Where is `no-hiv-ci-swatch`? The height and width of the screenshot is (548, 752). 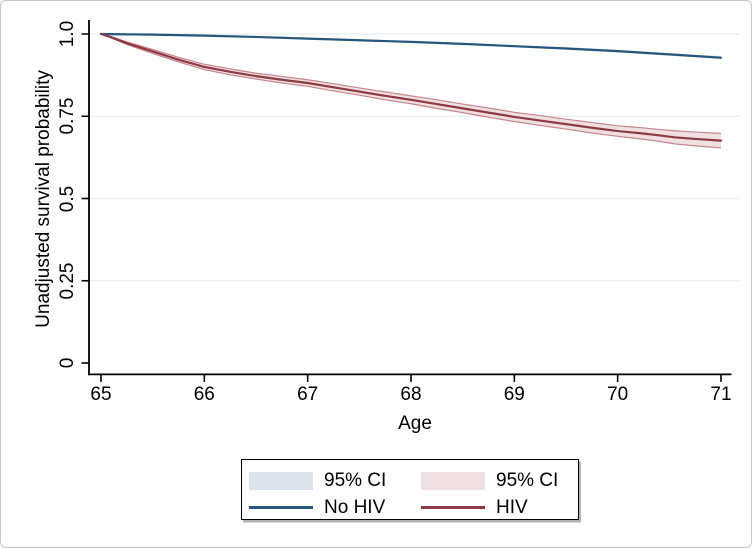 no-hiv-ci-swatch is located at coordinates (281, 480).